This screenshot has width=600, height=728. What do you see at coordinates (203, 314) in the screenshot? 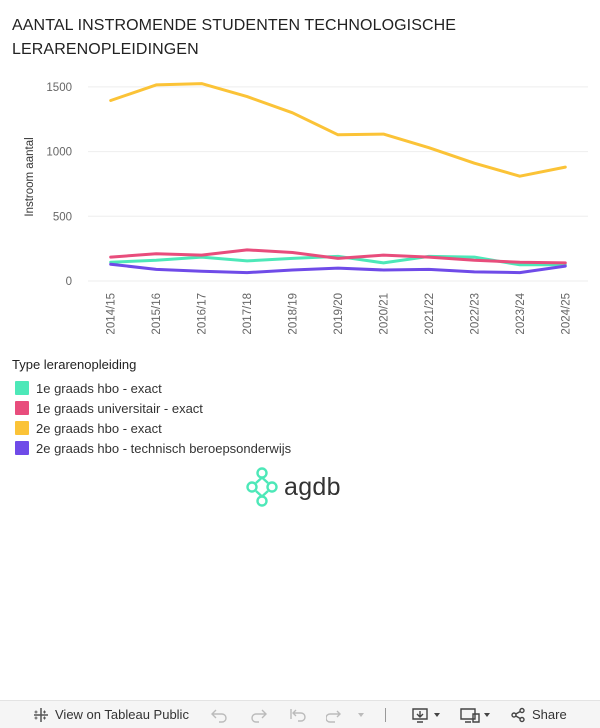
I see `x-tick-label: 2016/17` at bounding box center [203, 314].